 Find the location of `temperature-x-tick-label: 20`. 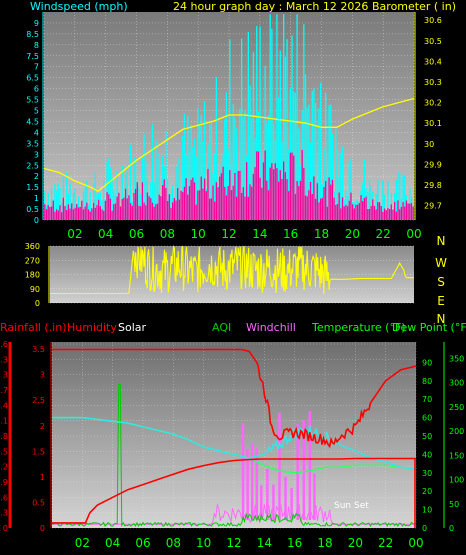

temperature-x-tick-label: 20 is located at coordinates (355, 543).